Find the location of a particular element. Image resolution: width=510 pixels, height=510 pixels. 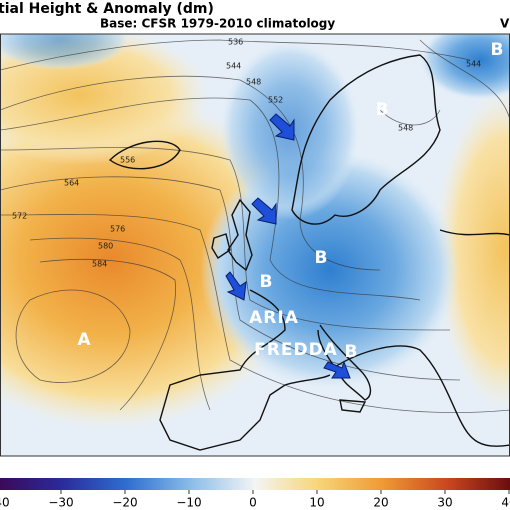

great-britain is located at coordinates (240, 235).